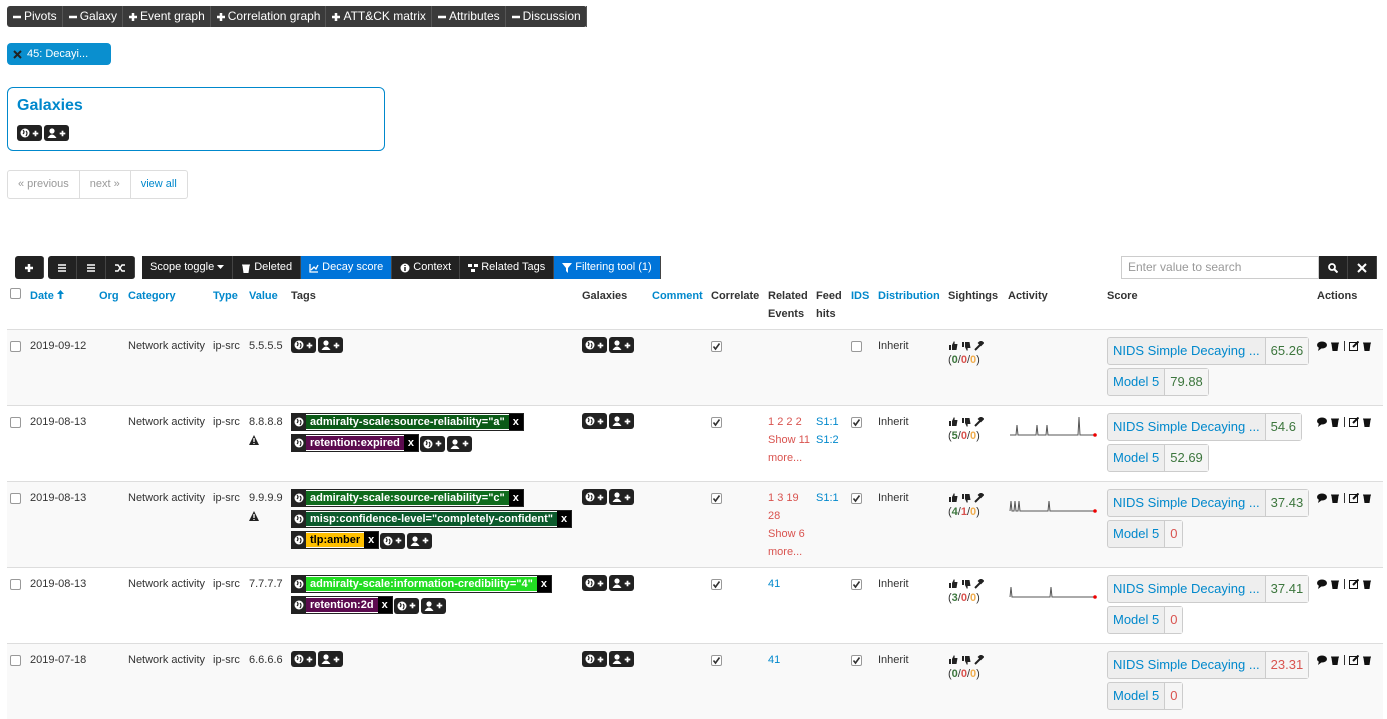  I want to click on tab: Galaxy, so click(93, 16).